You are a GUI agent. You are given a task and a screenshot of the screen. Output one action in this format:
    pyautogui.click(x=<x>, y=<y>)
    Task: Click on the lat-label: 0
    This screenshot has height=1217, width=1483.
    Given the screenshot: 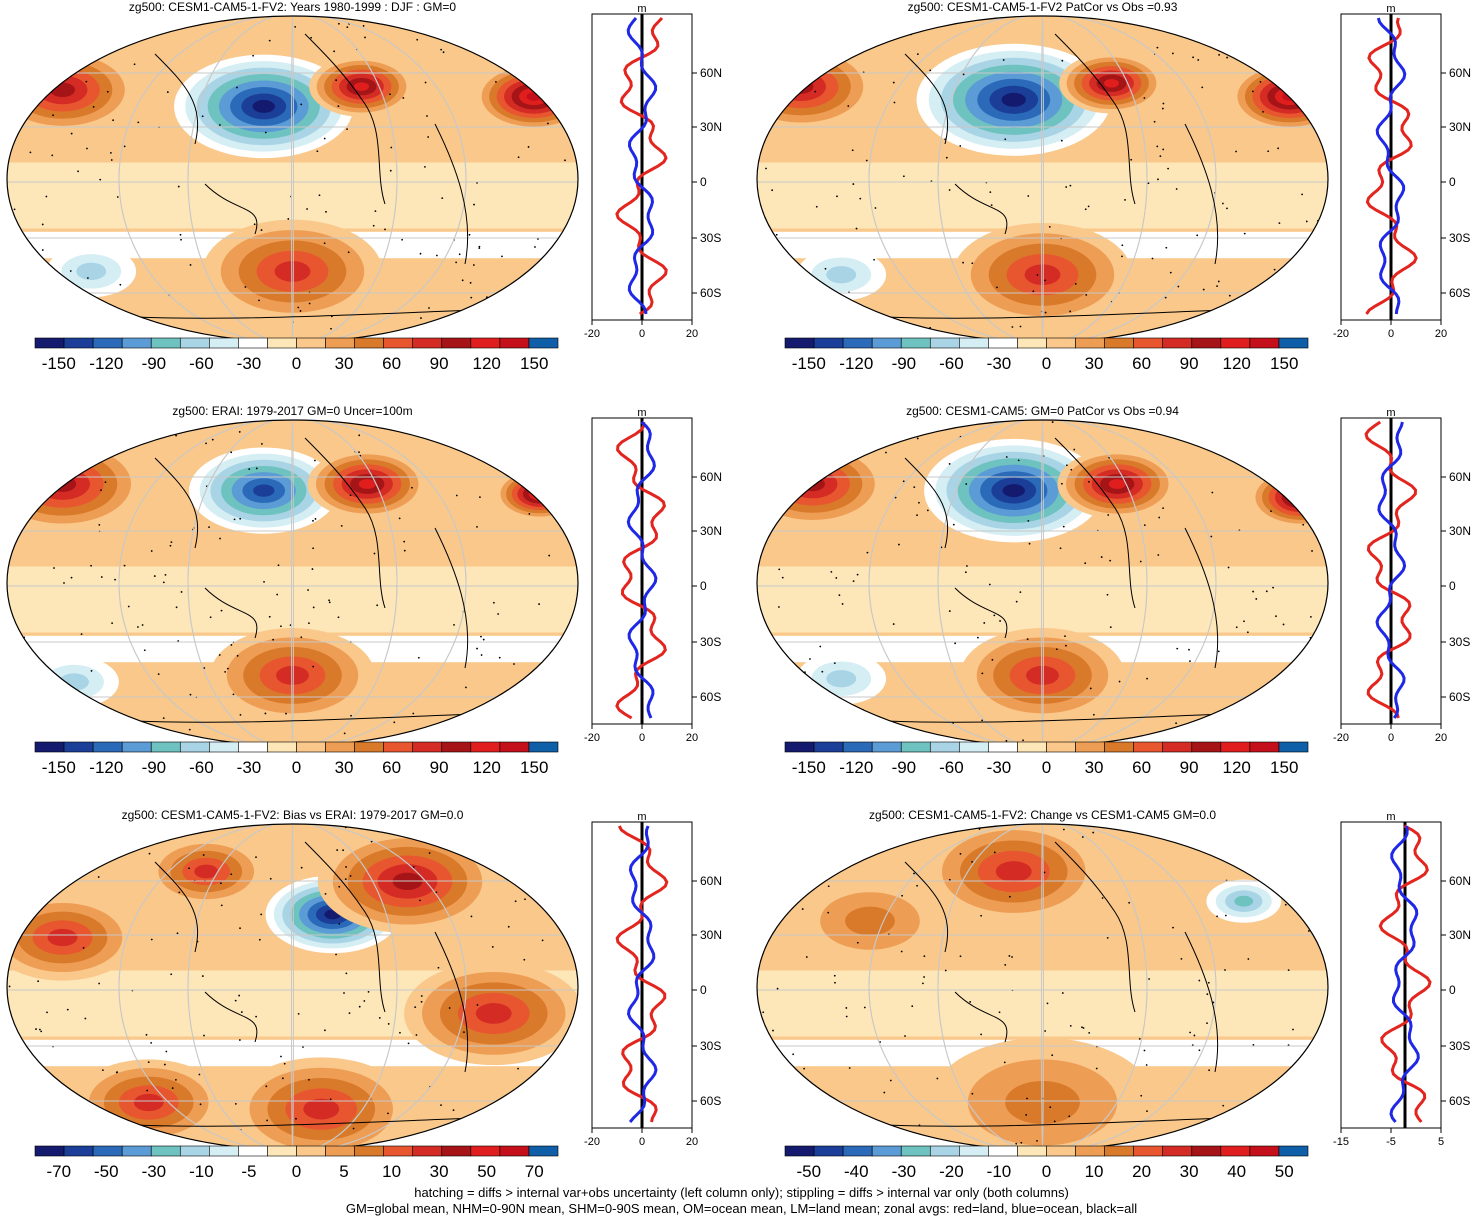 What is the action you would take?
    pyautogui.click(x=703, y=990)
    